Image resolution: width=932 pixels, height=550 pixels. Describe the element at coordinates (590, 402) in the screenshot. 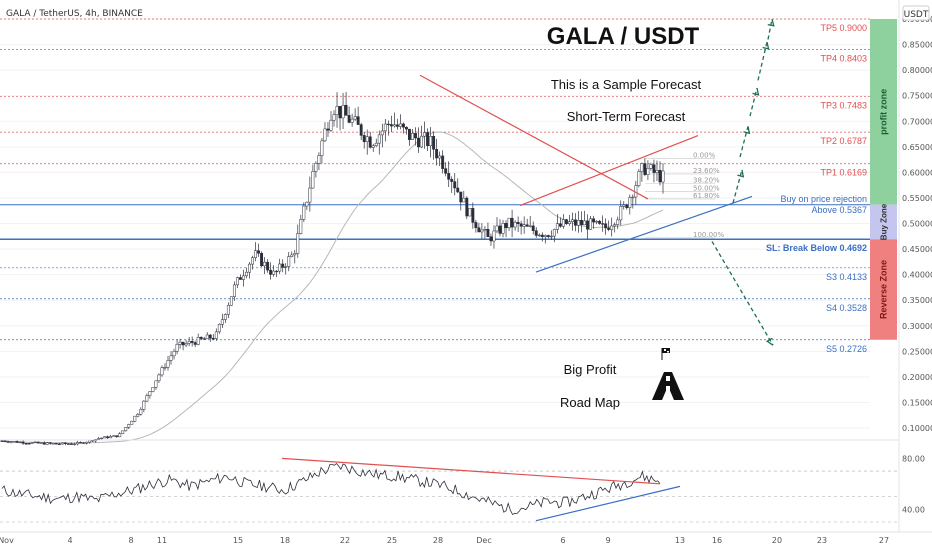

I see `road-map-text: Road Map` at that location.